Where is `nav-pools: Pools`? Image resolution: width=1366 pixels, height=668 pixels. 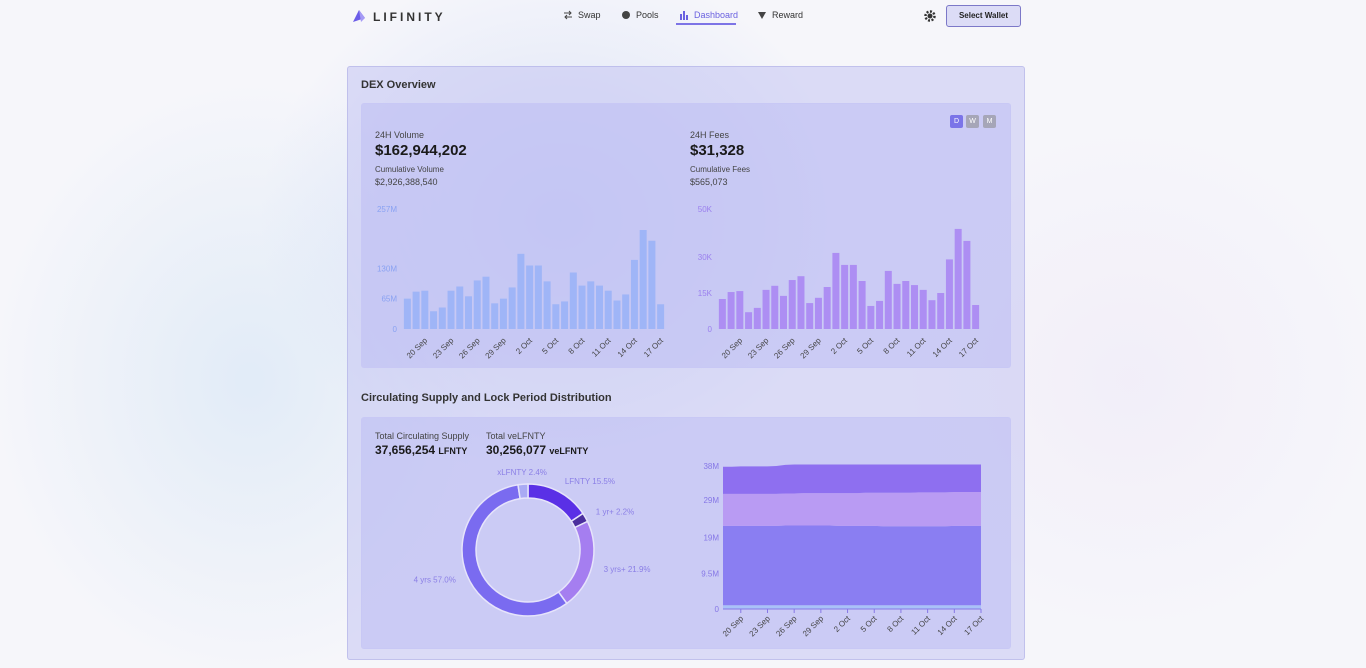
nav-pools: Pools is located at coordinates (640, 15).